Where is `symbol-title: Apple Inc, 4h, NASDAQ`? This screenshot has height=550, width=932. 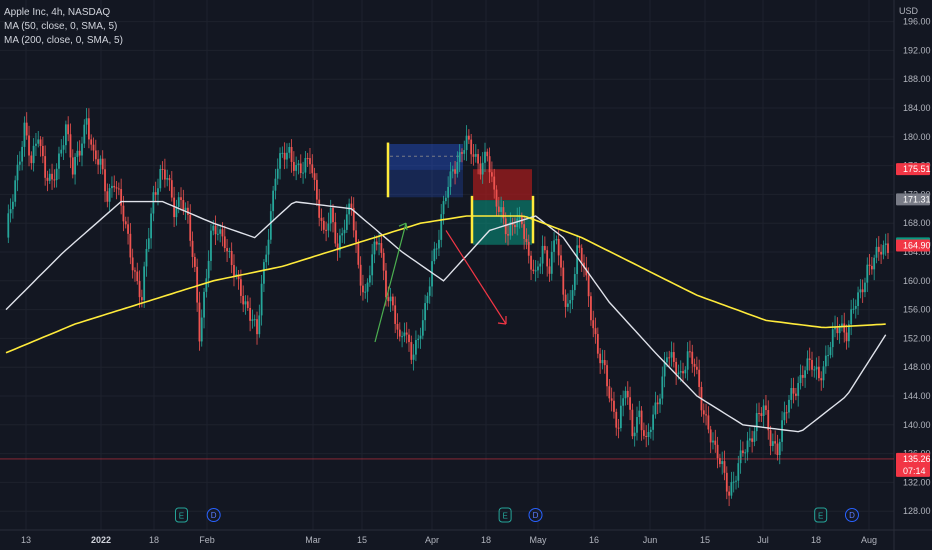 symbol-title: Apple Inc, 4h, NASDAQ is located at coordinates (57, 12).